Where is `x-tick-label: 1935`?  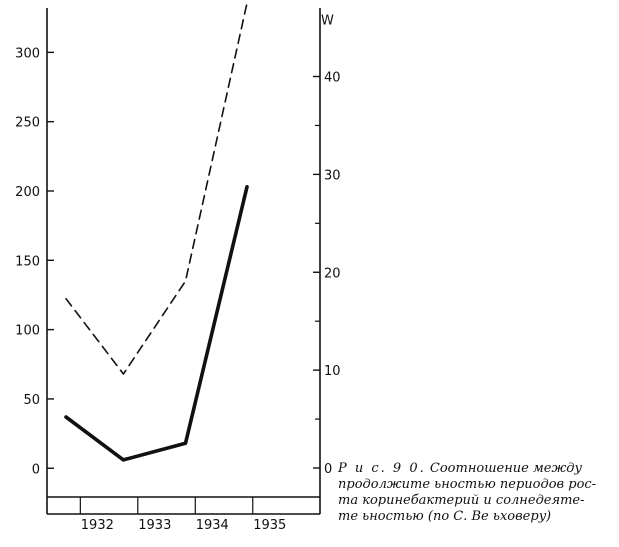
x-tick-label: 1935 is located at coordinates (269, 525).